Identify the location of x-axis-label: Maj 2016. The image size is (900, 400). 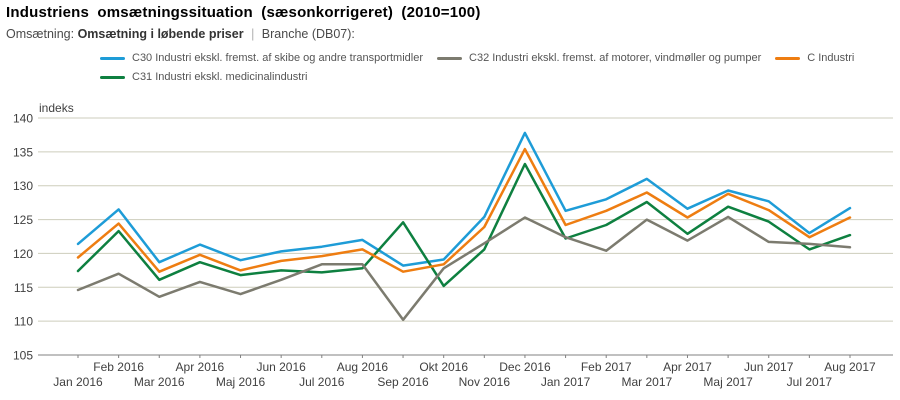
(241, 382).